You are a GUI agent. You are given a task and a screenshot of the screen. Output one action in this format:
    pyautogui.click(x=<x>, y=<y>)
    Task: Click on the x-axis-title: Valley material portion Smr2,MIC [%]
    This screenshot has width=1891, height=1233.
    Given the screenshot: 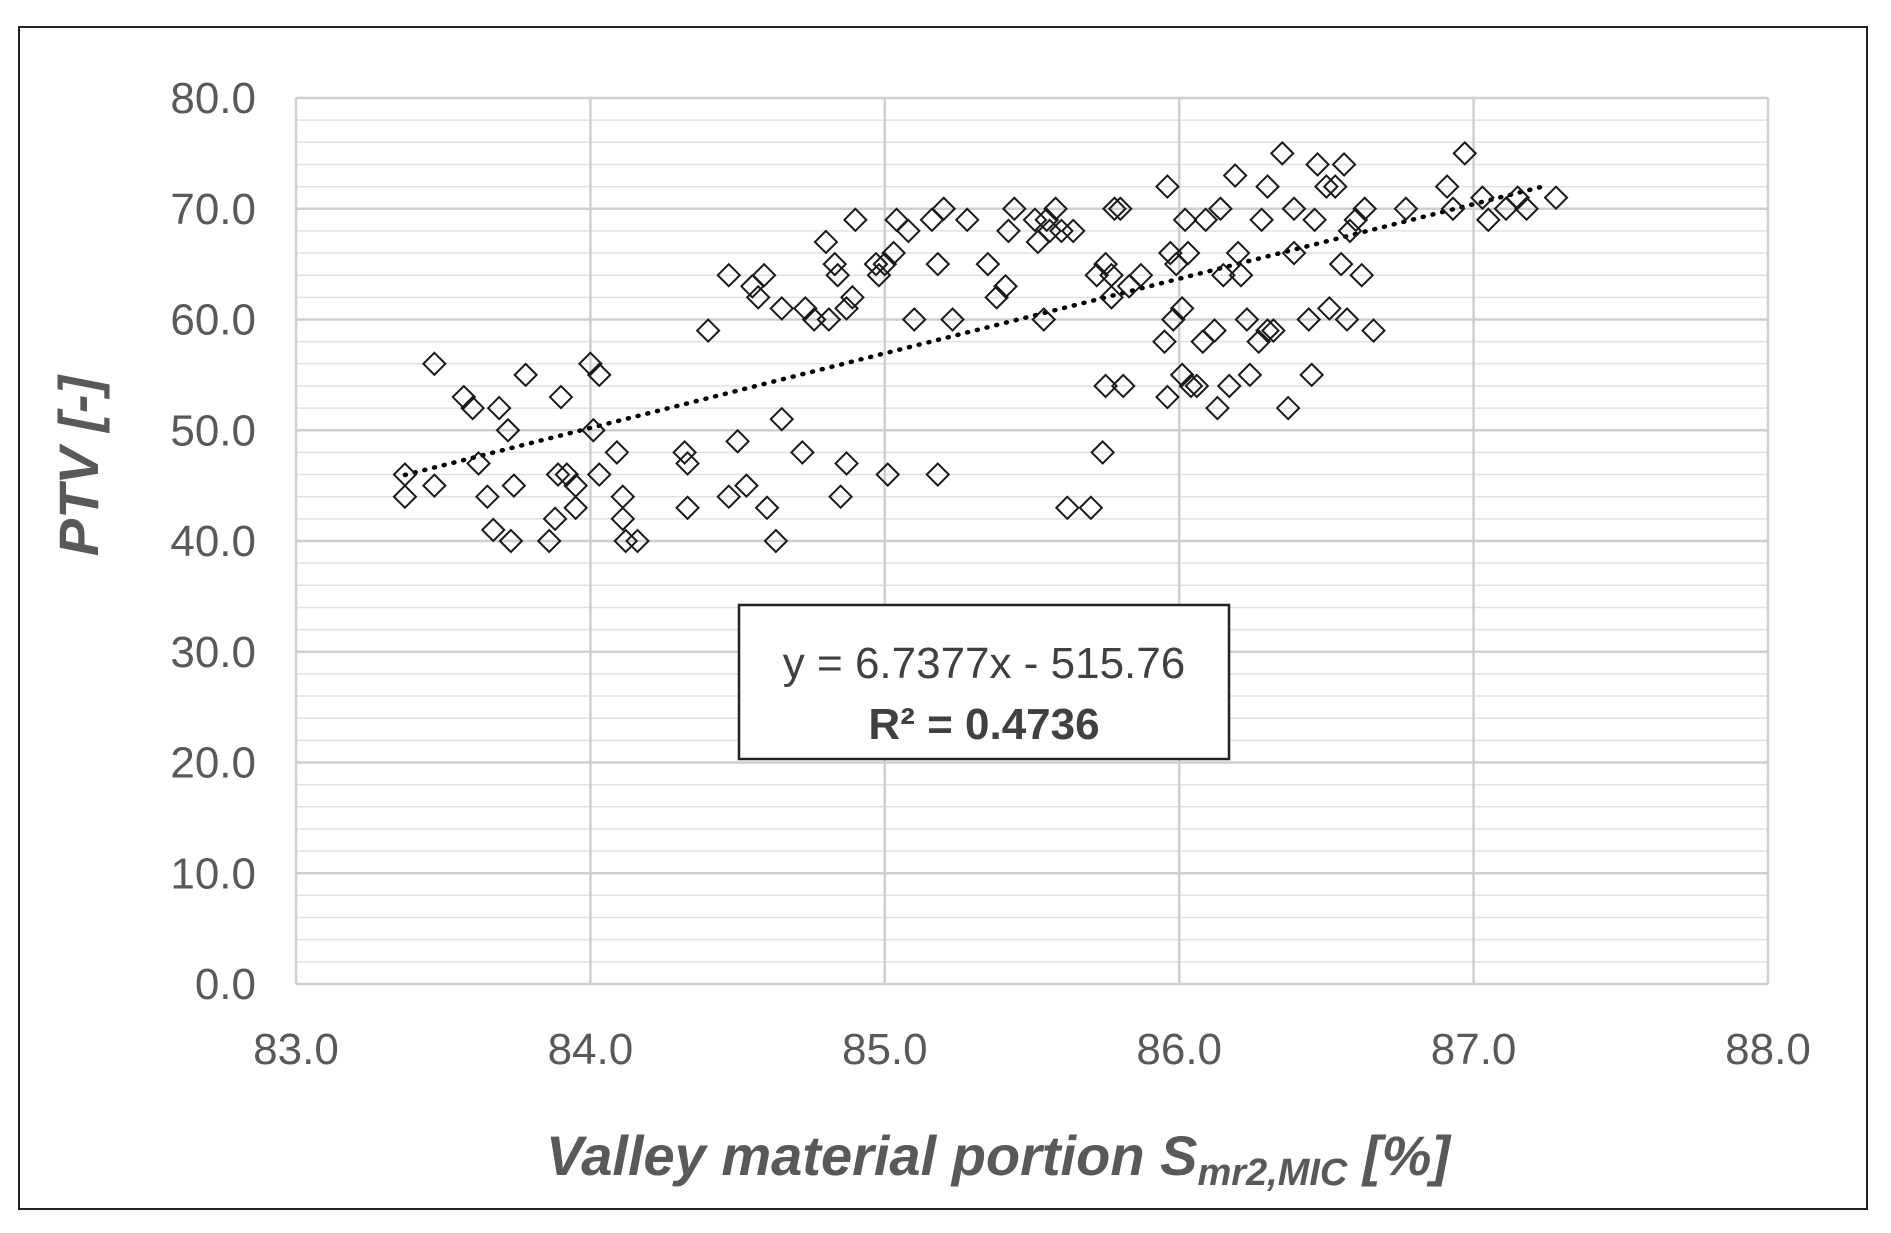 What is the action you would take?
    pyautogui.click(x=999, y=1159)
    